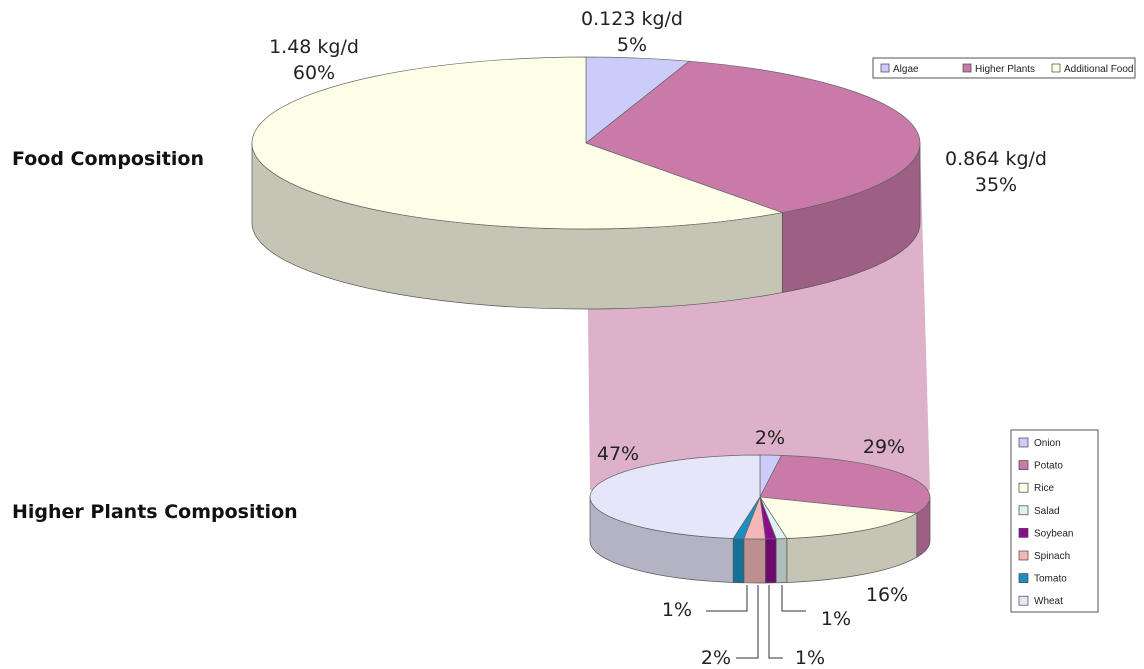 The image size is (1144, 669). I want to click on soybean-slice-side, so click(771, 561).